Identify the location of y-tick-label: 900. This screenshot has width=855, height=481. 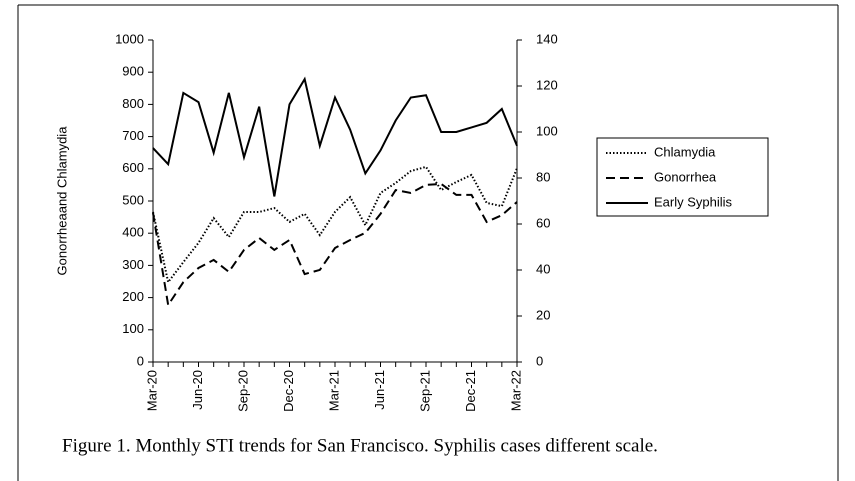
(133, 71).